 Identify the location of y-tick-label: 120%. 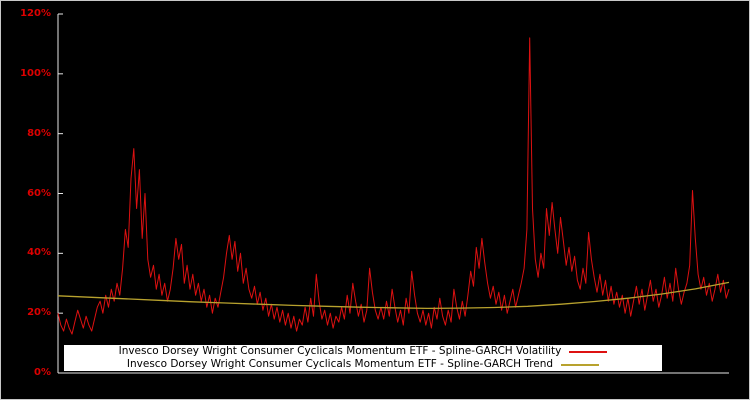
(35, 13).